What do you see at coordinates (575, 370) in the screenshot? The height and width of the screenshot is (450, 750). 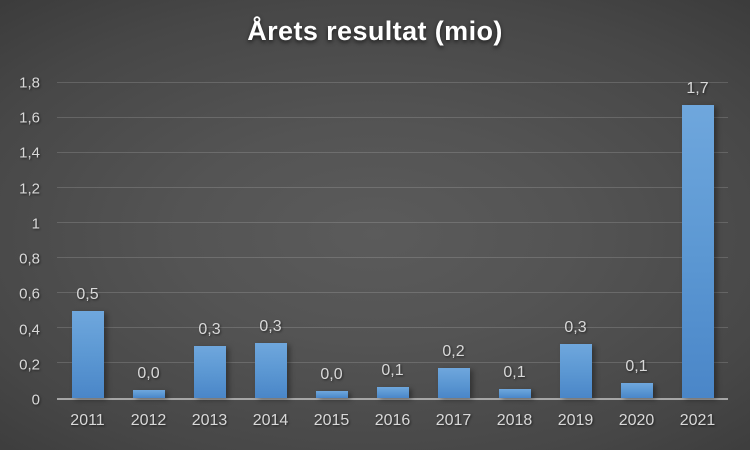 I see `bar-2019` at bounding box center [575, 370].